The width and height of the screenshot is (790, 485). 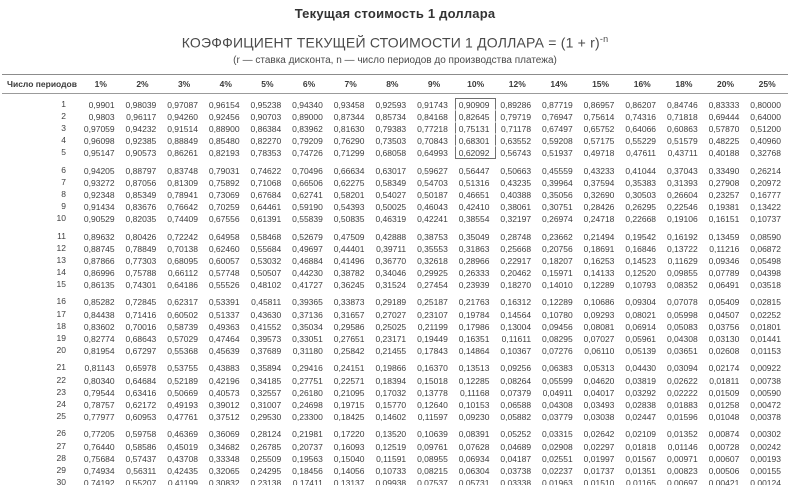 I want to click on value-cell: 0,19563, so click(x=307, y=458).